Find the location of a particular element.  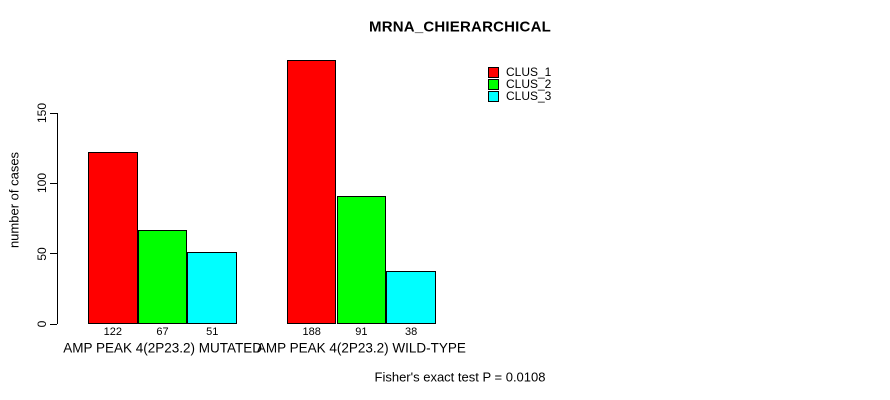

bar-clus_2-group1 is located at coordinates (162, 277).